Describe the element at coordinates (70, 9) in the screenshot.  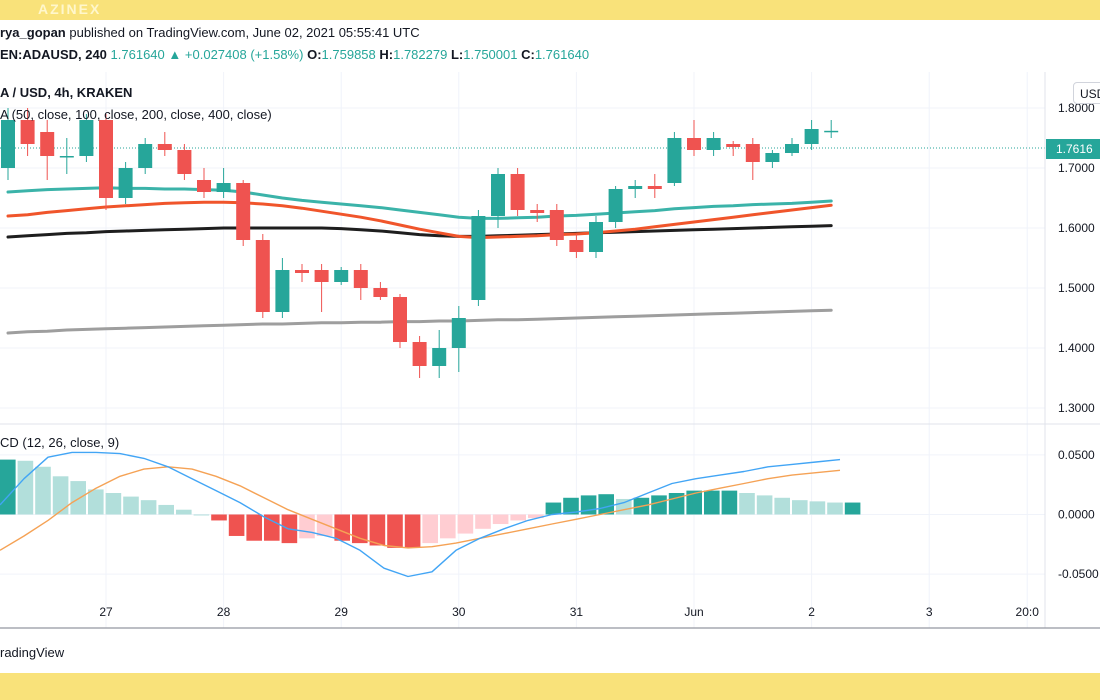
I see `brand-logo: AZINEX` at that location.